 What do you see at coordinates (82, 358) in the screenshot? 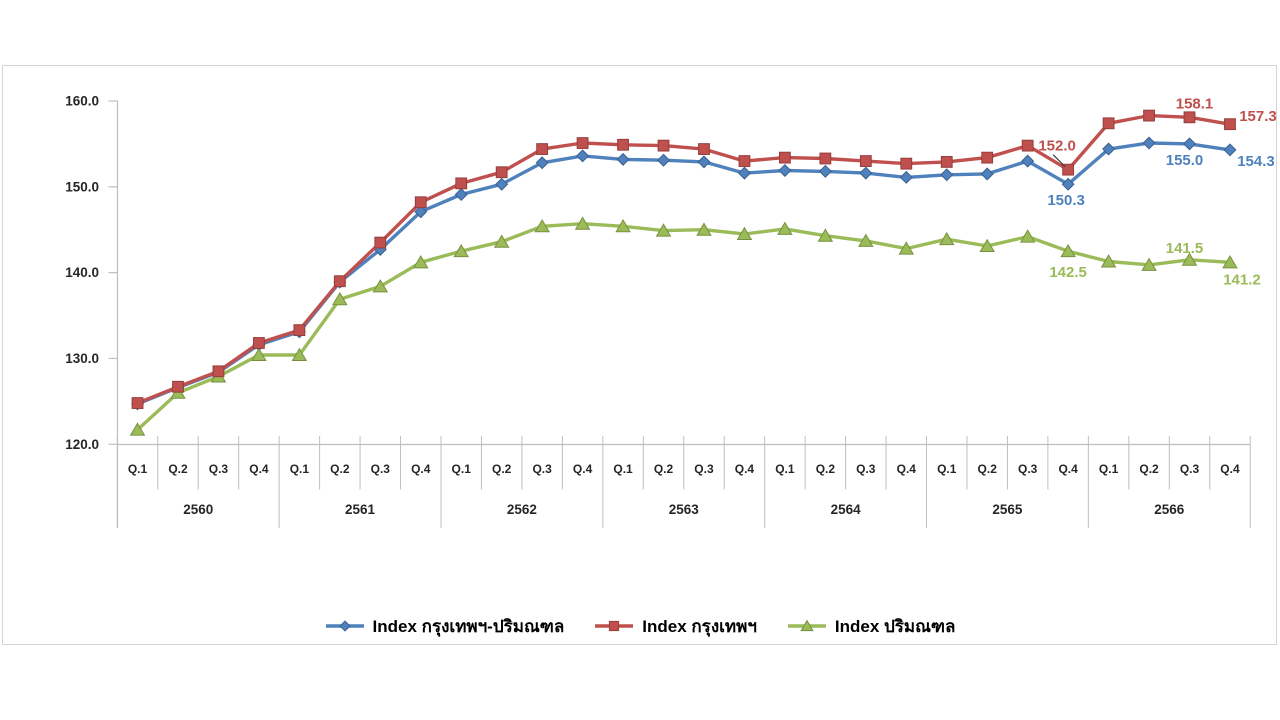
I see `y-axis-label: 130.0` at bounding box center [82, 358].